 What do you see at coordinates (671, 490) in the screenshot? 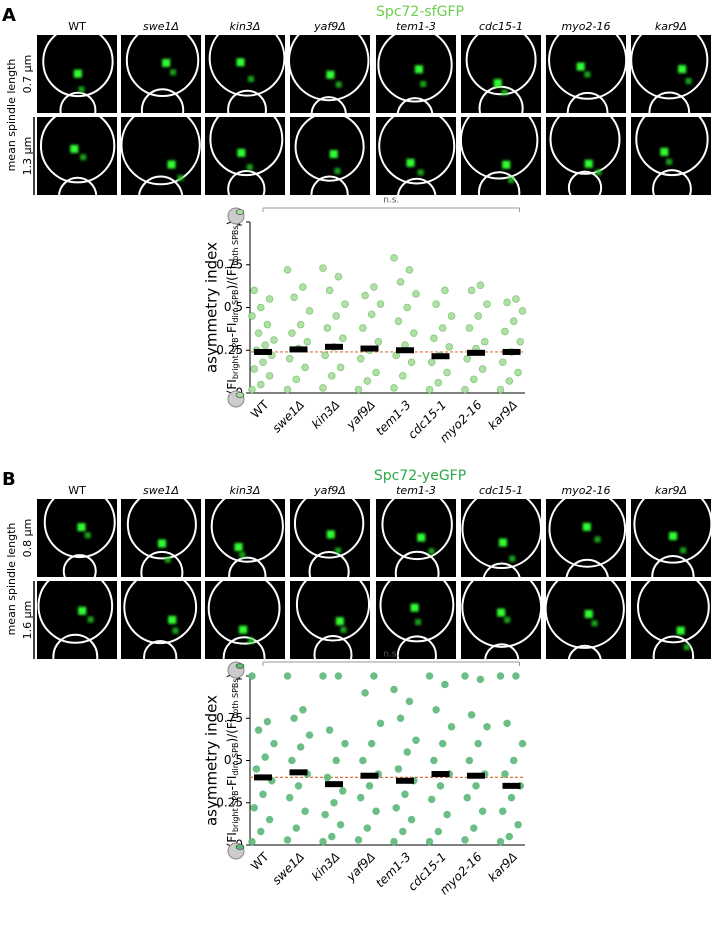
I see `strain-label: kar9Δ` at bounding box center [671, 490].